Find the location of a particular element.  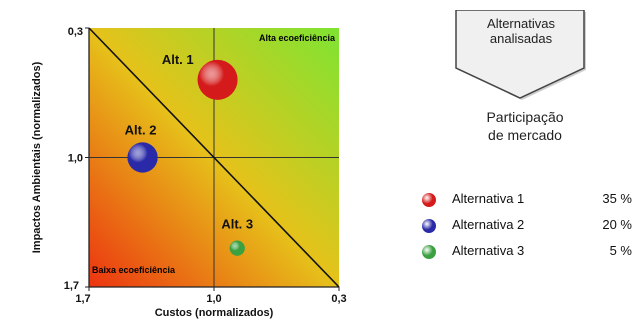

x-tick-label: 1,7 is located at coordinates (82, 299).